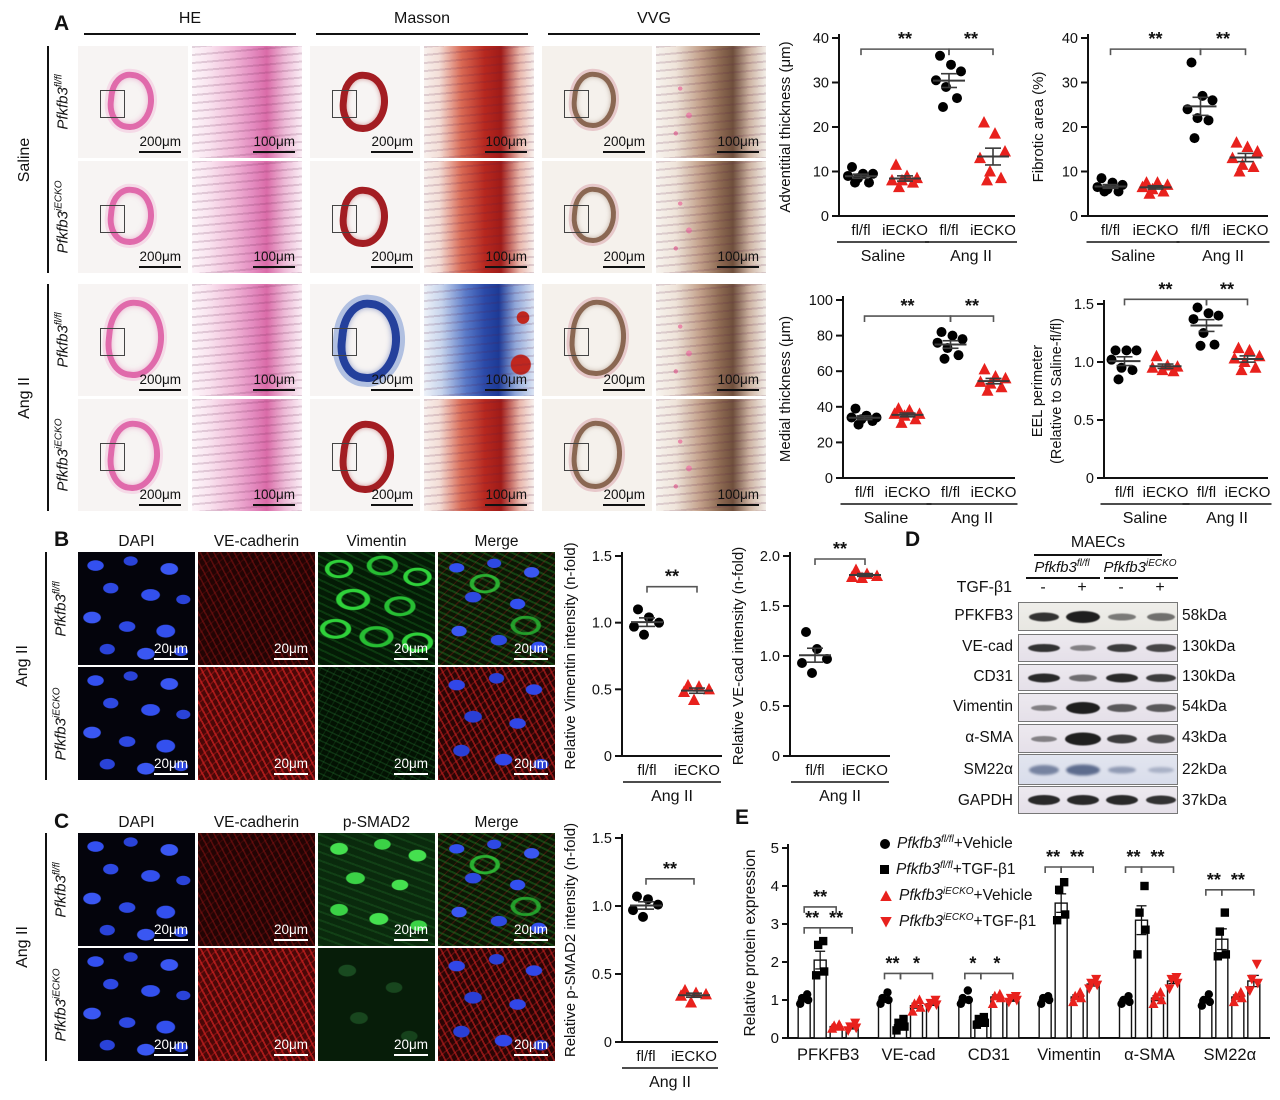  Describe the element at coordinates (958, 869) in the screenshot. I see `legend-item: Pfkfb3fl/fl+TGF-β1` at that location.